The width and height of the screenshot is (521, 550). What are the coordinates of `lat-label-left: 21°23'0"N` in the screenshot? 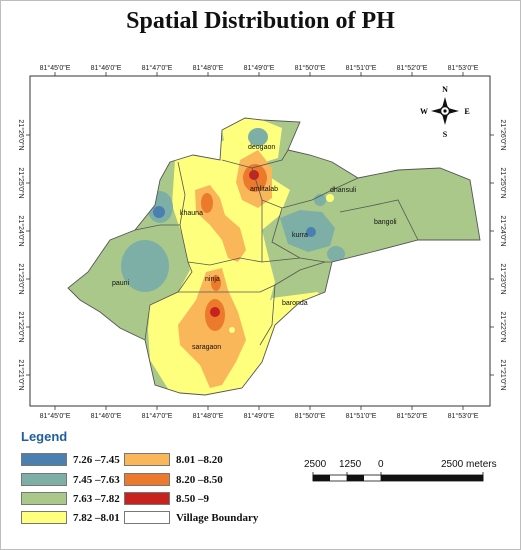 It's located at (21, 278).